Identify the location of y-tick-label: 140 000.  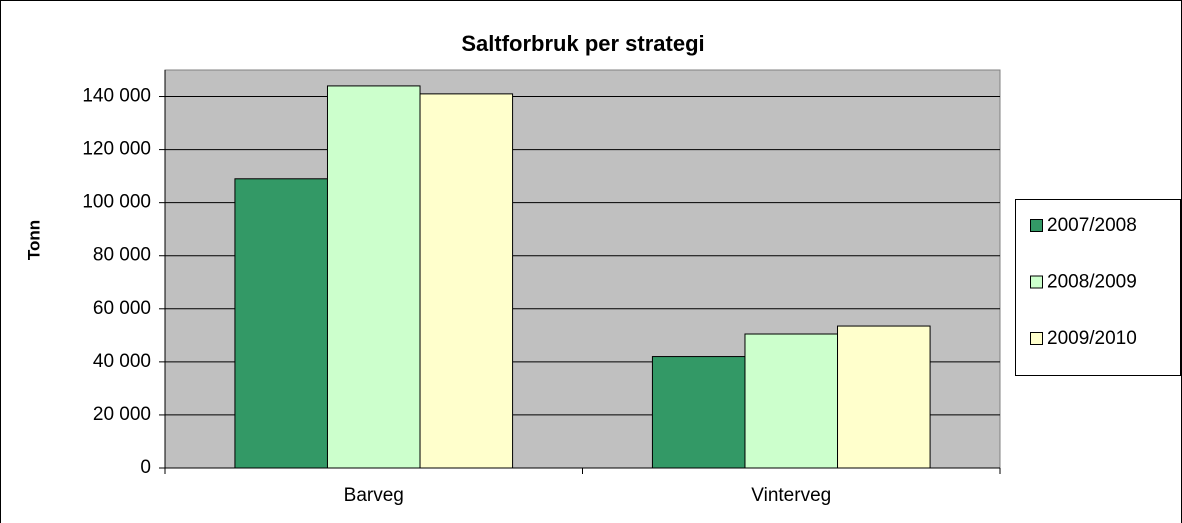
(116, 96).